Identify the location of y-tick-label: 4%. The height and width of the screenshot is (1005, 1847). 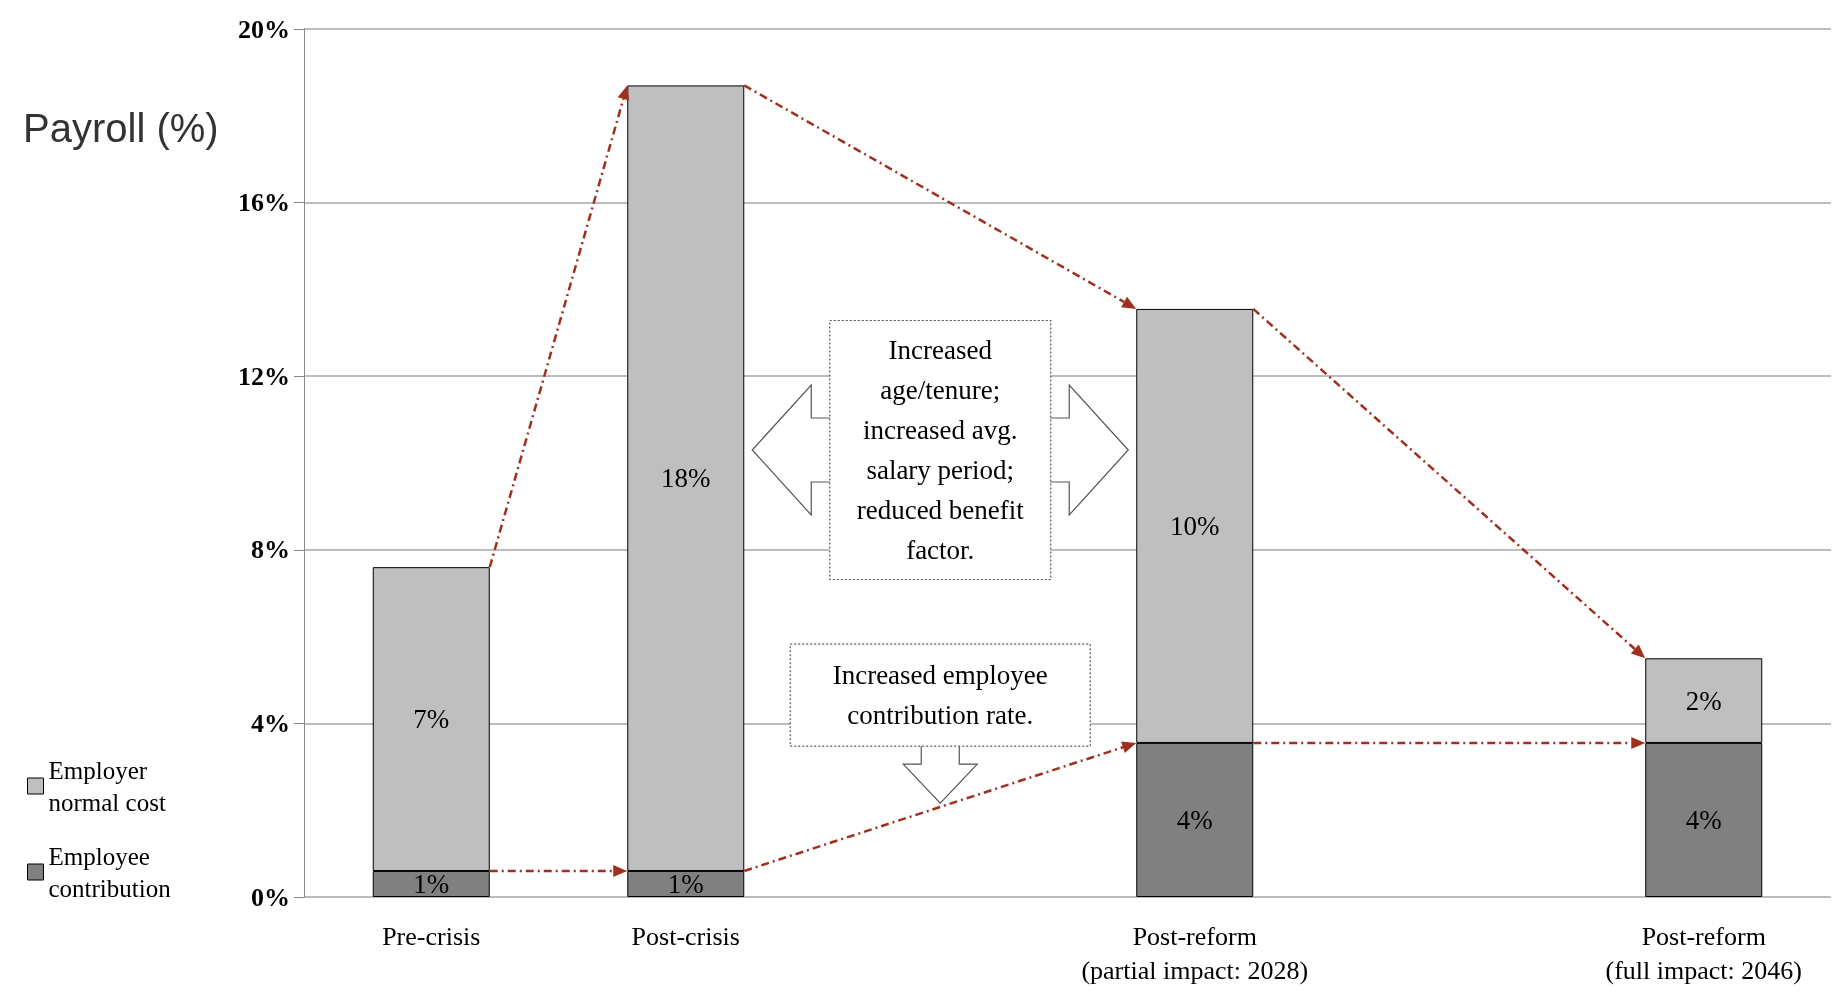
(270, 723).